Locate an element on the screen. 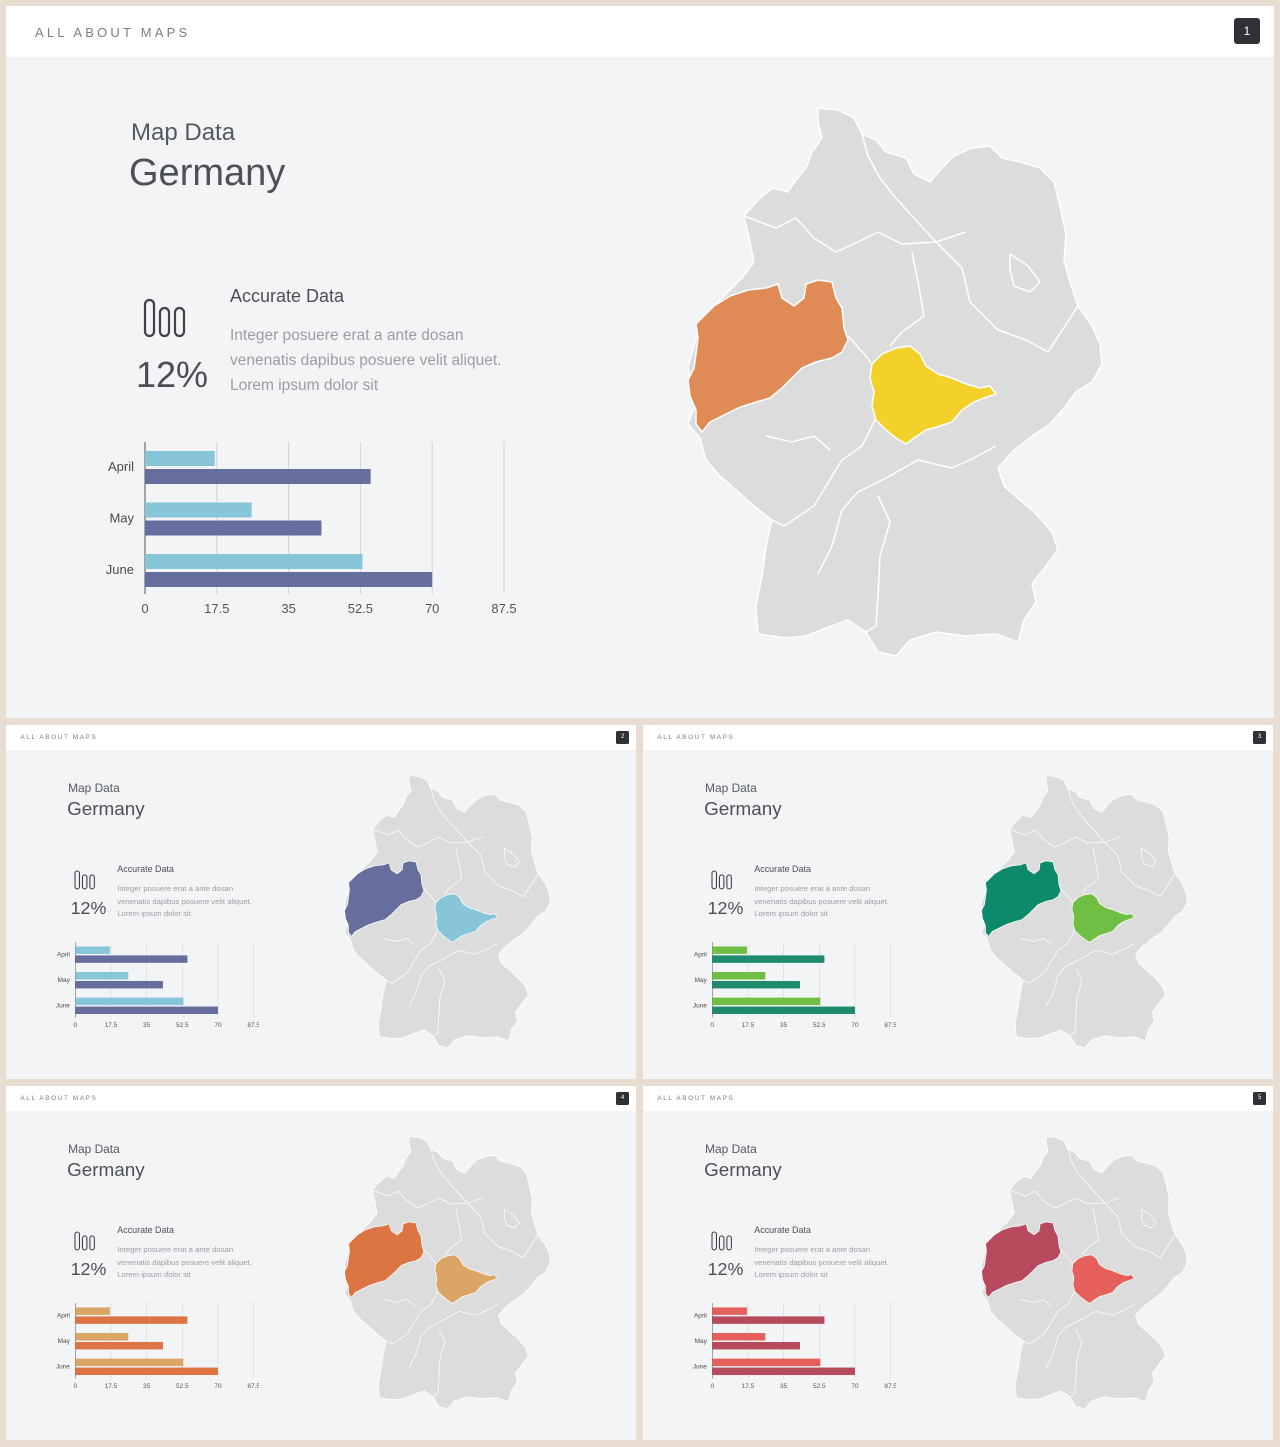 The image size is (1280, 1447). page-number-badge: 5 is located at coordinates (1260, 1098).